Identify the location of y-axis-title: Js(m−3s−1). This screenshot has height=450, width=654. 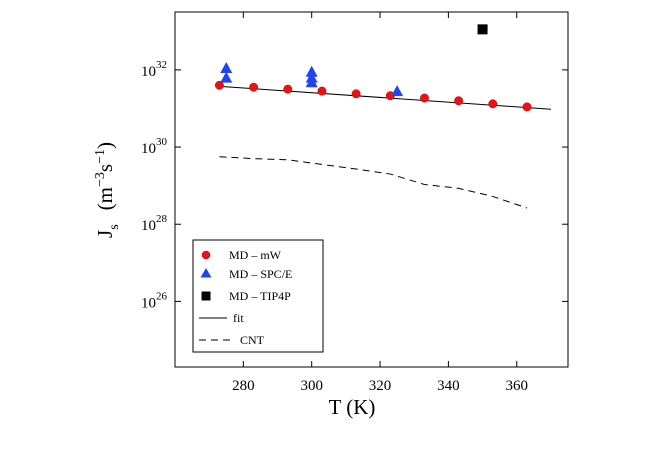
(107, 190).